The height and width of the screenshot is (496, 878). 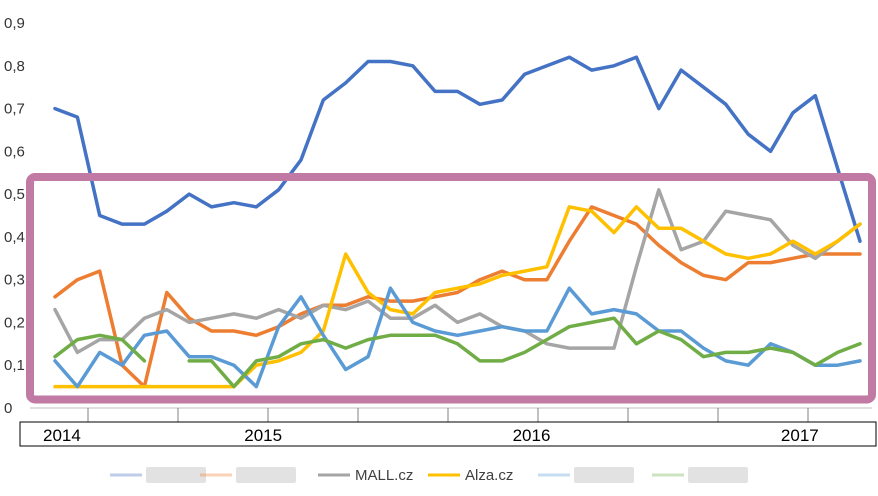 What do you see at coordinates (14, 365) in the screenshot?
I see `y-tick-label: 0,1` at bounding box center [14, 365].